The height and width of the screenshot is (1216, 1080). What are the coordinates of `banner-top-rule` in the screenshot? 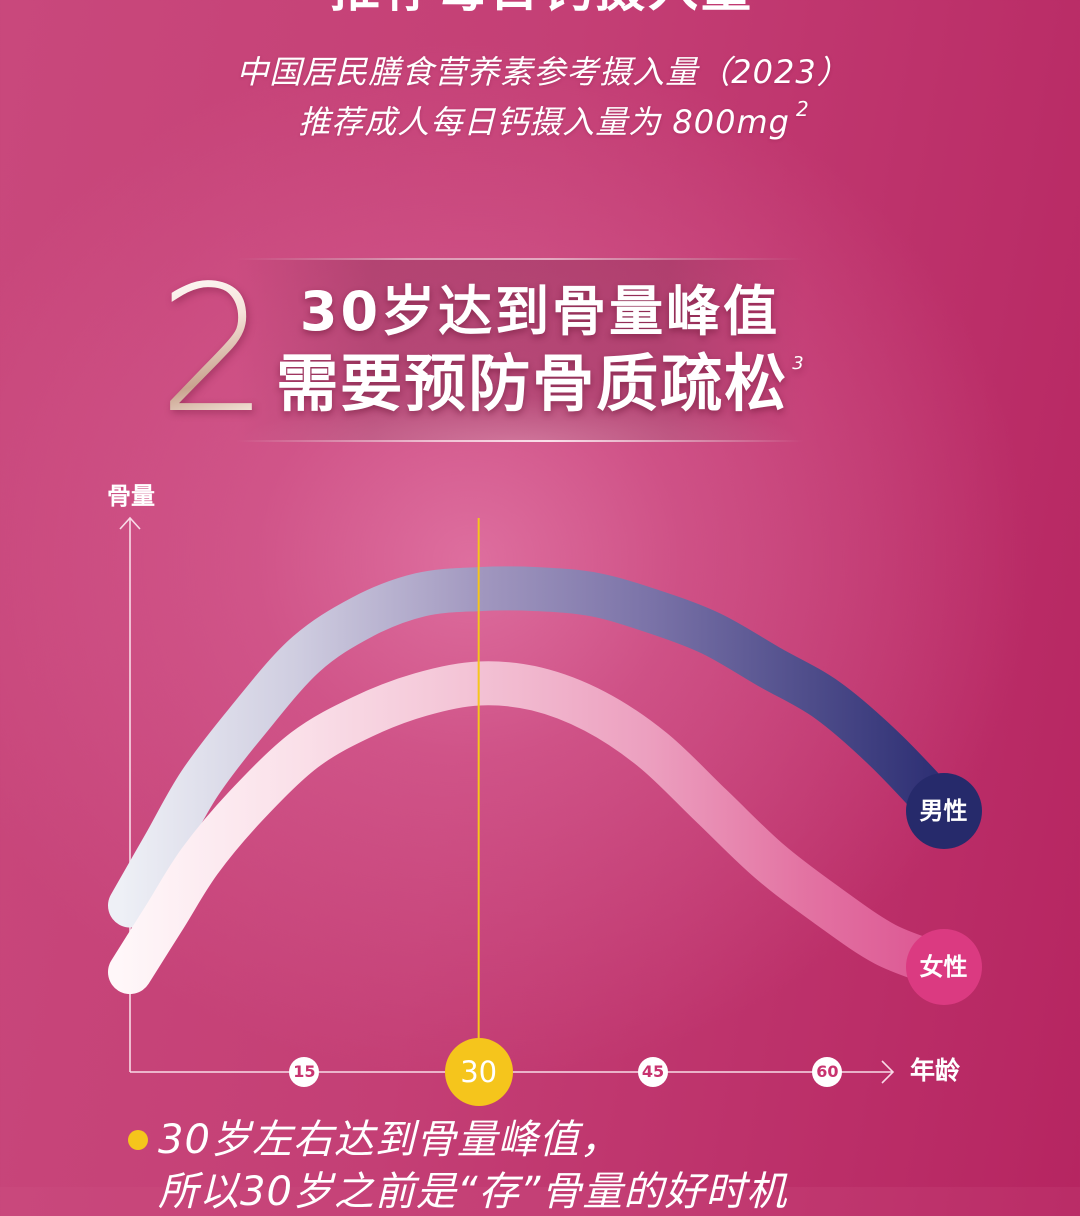 It's located at (520, 259).